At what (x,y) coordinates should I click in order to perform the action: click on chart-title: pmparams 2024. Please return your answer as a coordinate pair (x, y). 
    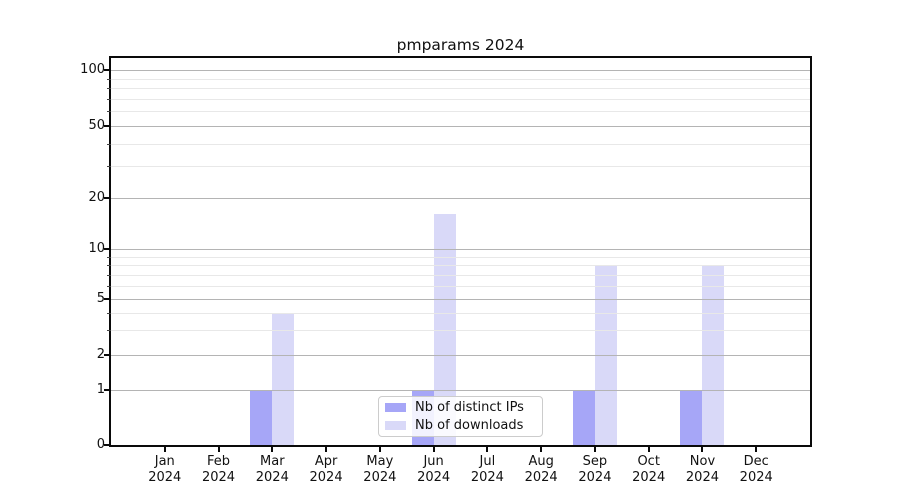
    Looking at the image, I should click on (460, 45).